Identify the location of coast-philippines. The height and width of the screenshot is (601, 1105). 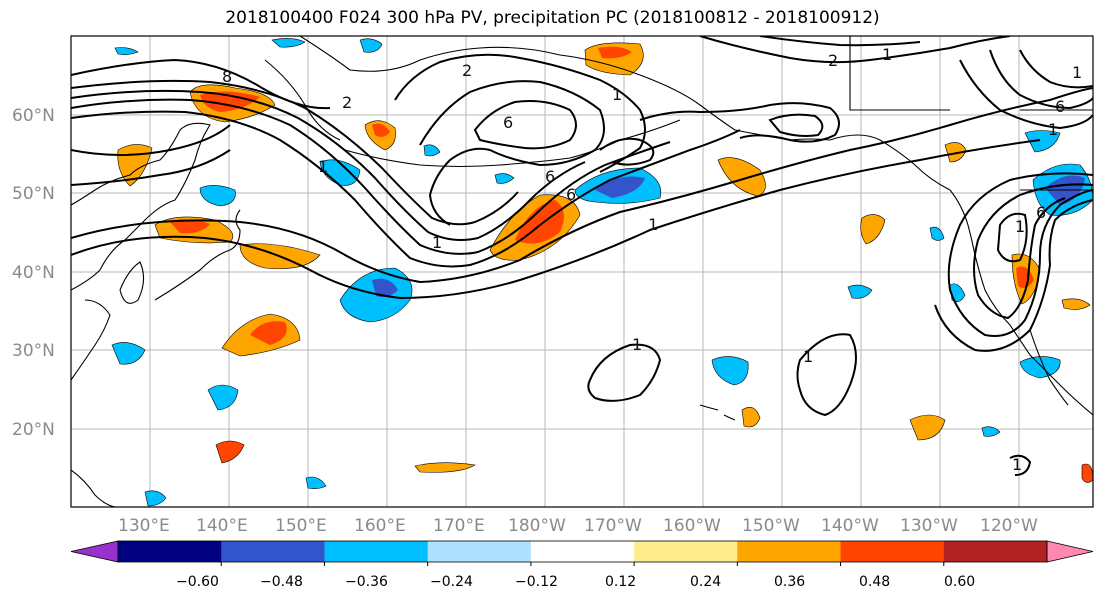
(93, 488).